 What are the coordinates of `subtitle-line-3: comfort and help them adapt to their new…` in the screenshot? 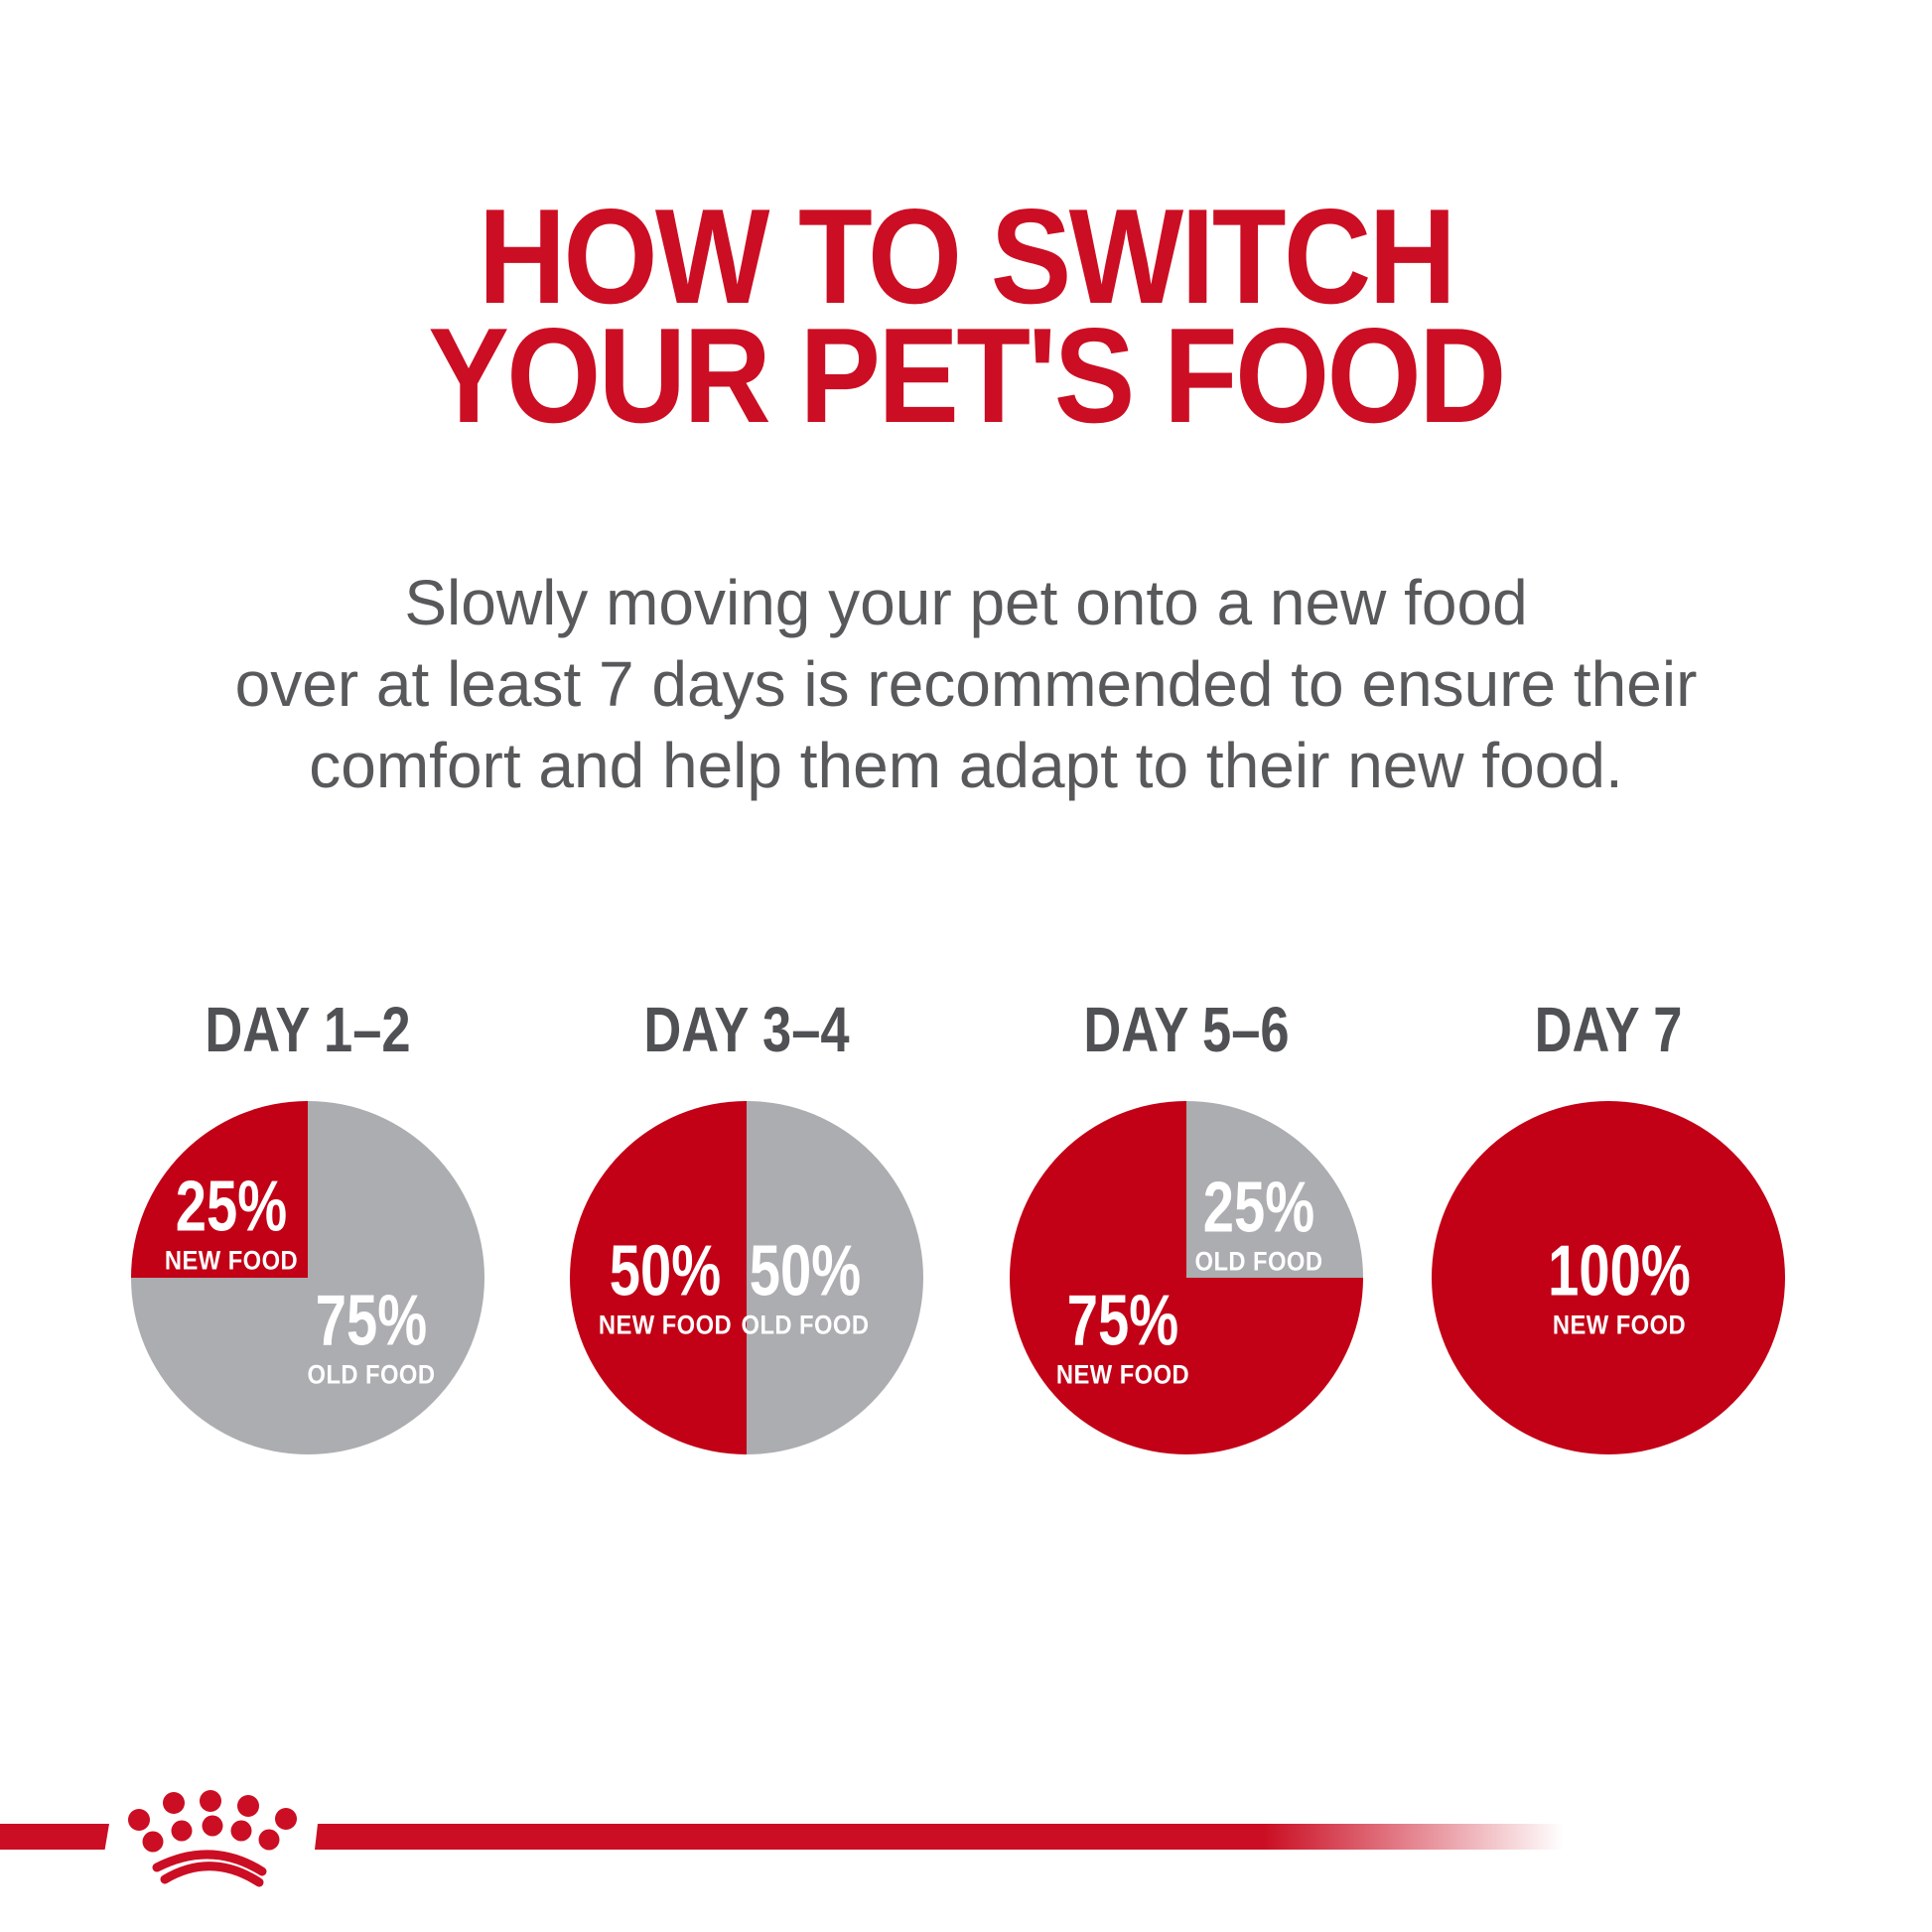 It's located at (966, 765).